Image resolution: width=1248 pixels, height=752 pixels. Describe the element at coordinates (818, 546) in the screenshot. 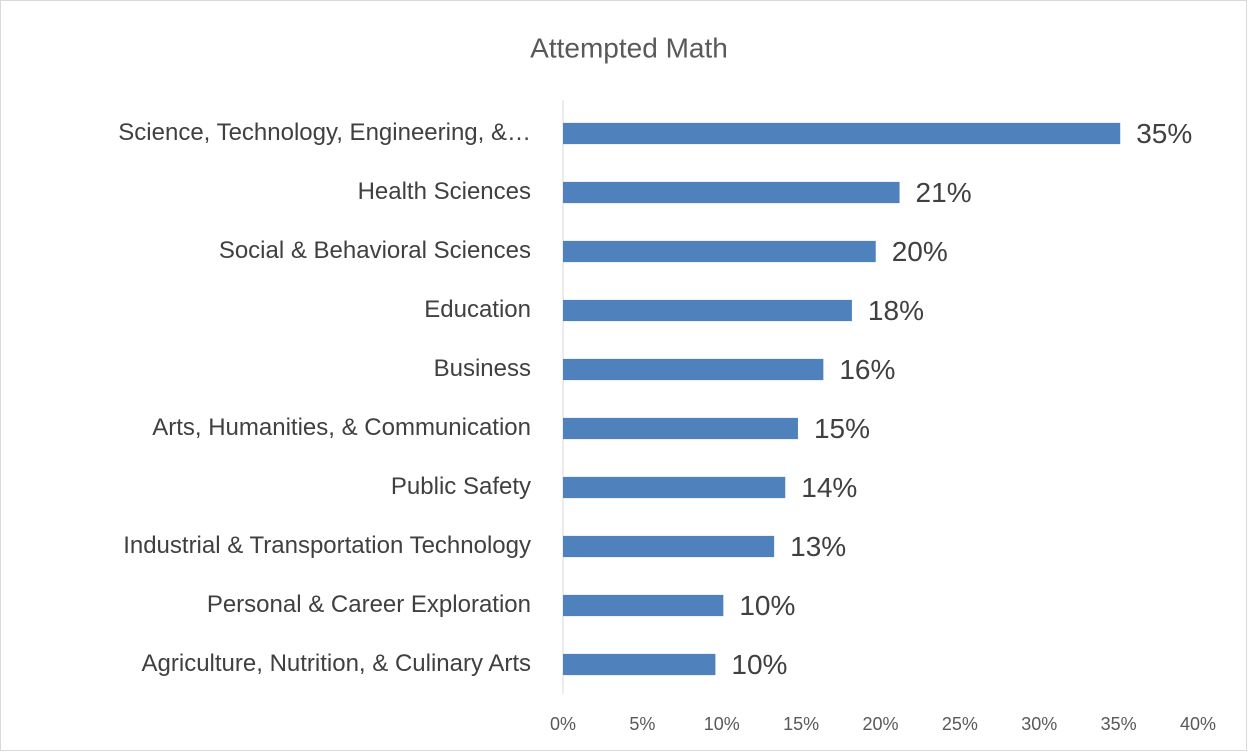

I see `data-label: 13%` at that location.